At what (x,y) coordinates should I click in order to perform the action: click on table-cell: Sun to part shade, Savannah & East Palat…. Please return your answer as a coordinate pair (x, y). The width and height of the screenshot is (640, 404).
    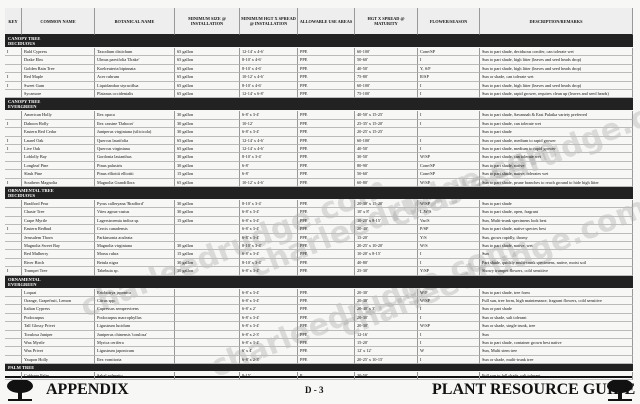
    Looking at the image, I should click on (556, 115).